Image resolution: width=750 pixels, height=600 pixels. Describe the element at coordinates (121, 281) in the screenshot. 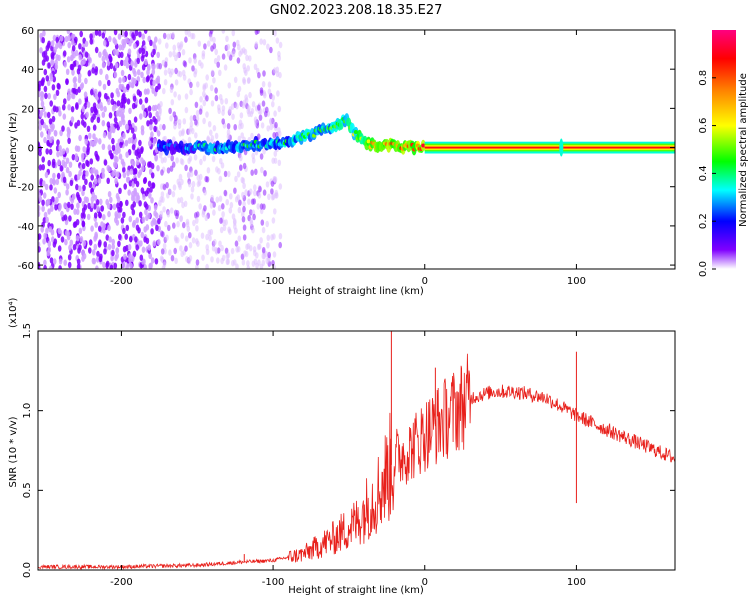

I see `x-tick-label: -200` at that location.